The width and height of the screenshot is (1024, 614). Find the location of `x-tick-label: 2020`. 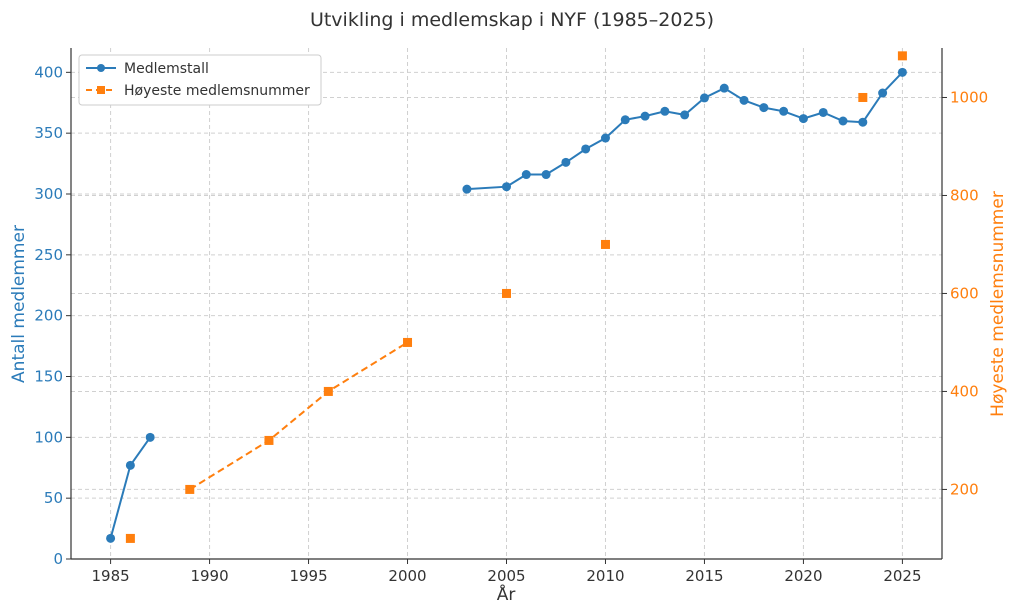

x-tick-label: 2020 is located at coordinates (803, 576).